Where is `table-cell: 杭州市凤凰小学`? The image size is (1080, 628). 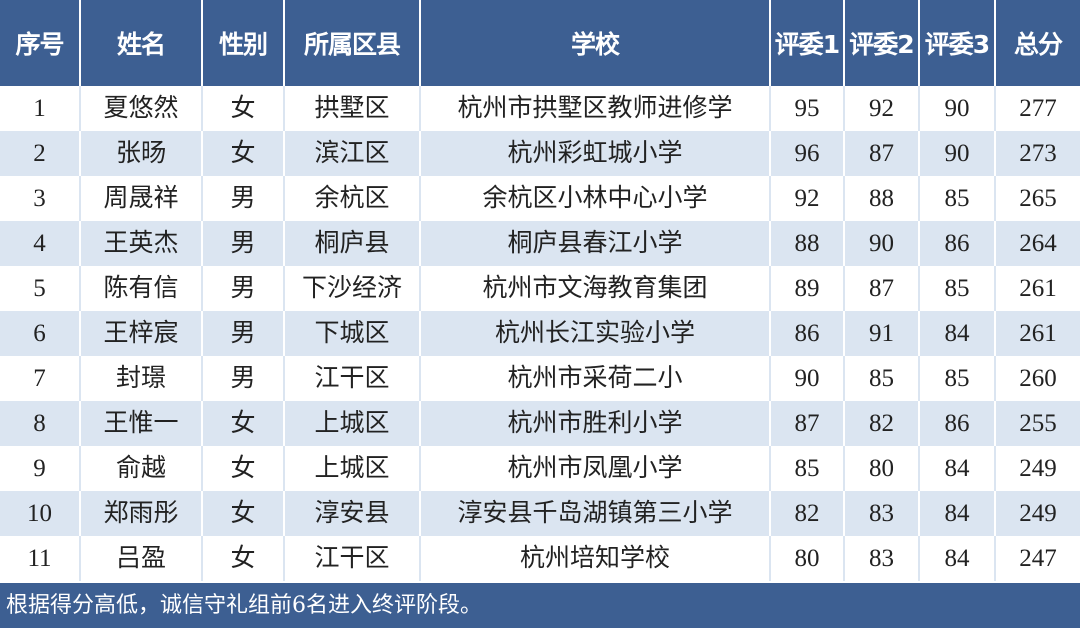 table-cell: 杭州市凤凰小学 is located at coordinates (595, 468).